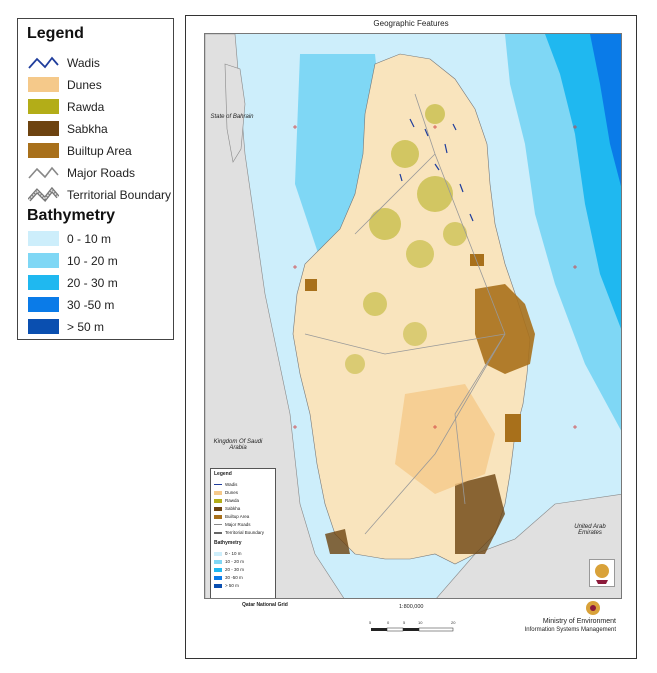  Describe the element at coordinates (406, 239) in the screenshot. I see `rawda-patches` at that location.